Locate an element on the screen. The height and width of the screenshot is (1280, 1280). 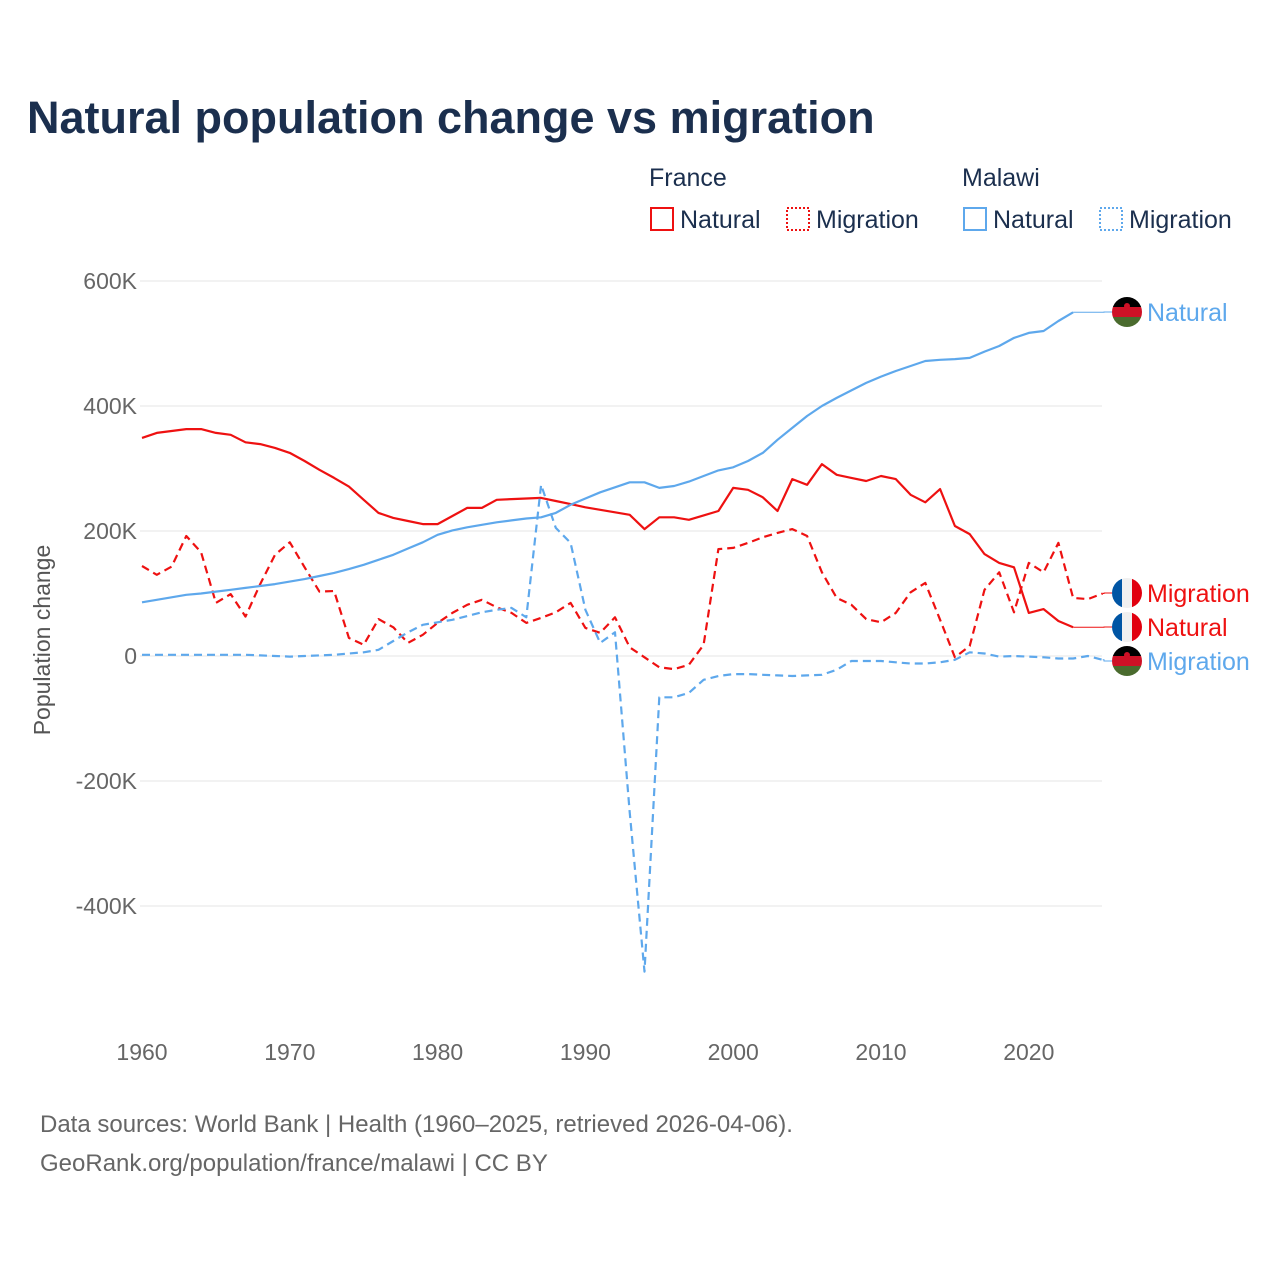
end-label-malawi-natural: Natural is located at coordinates (1187, 313).